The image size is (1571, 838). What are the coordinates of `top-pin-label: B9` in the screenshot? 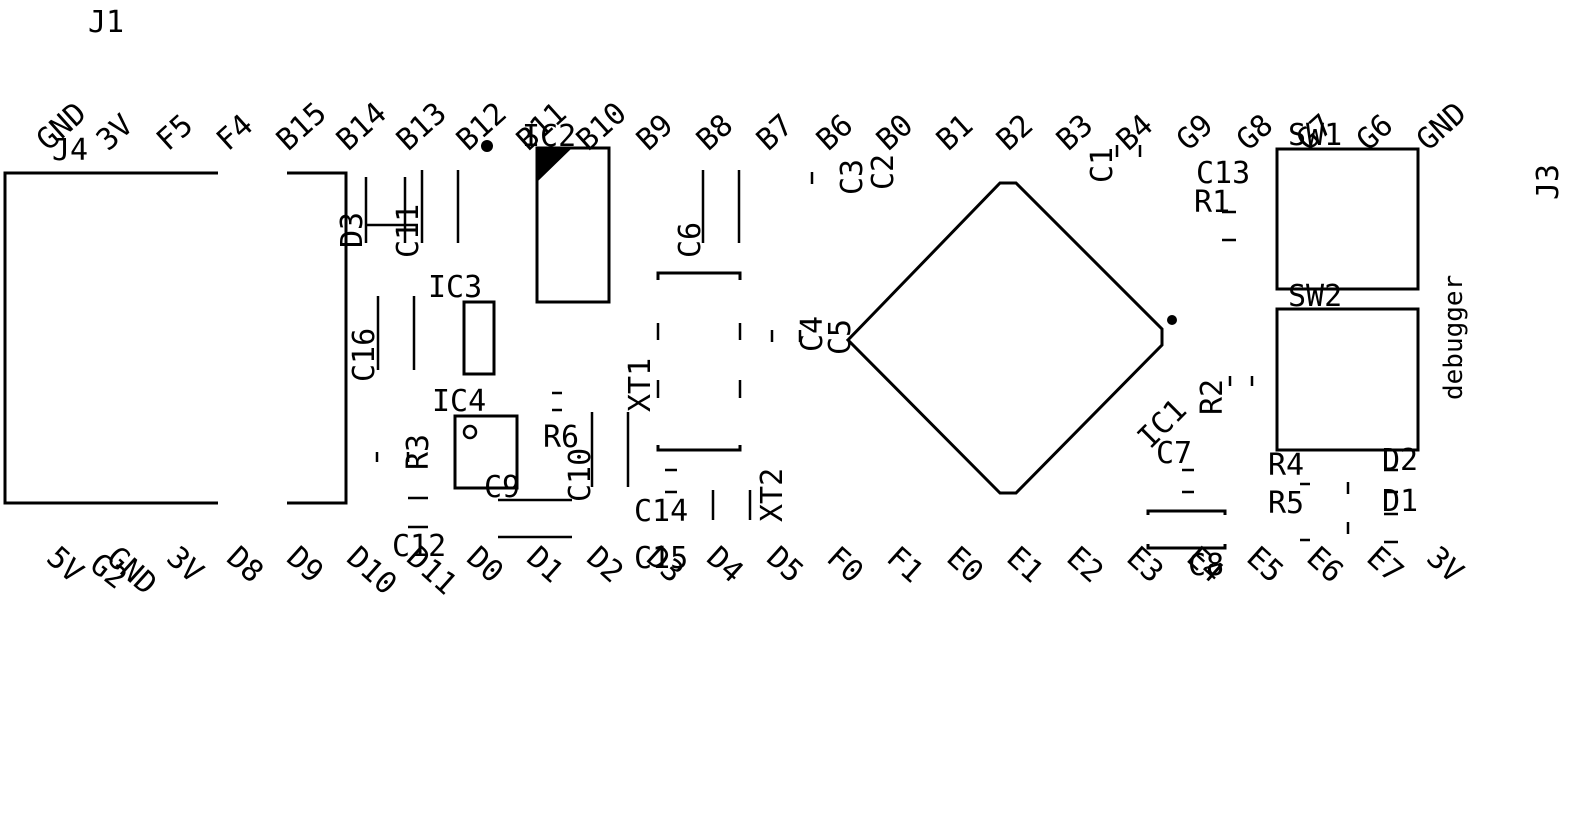 It's located at (655, 133).